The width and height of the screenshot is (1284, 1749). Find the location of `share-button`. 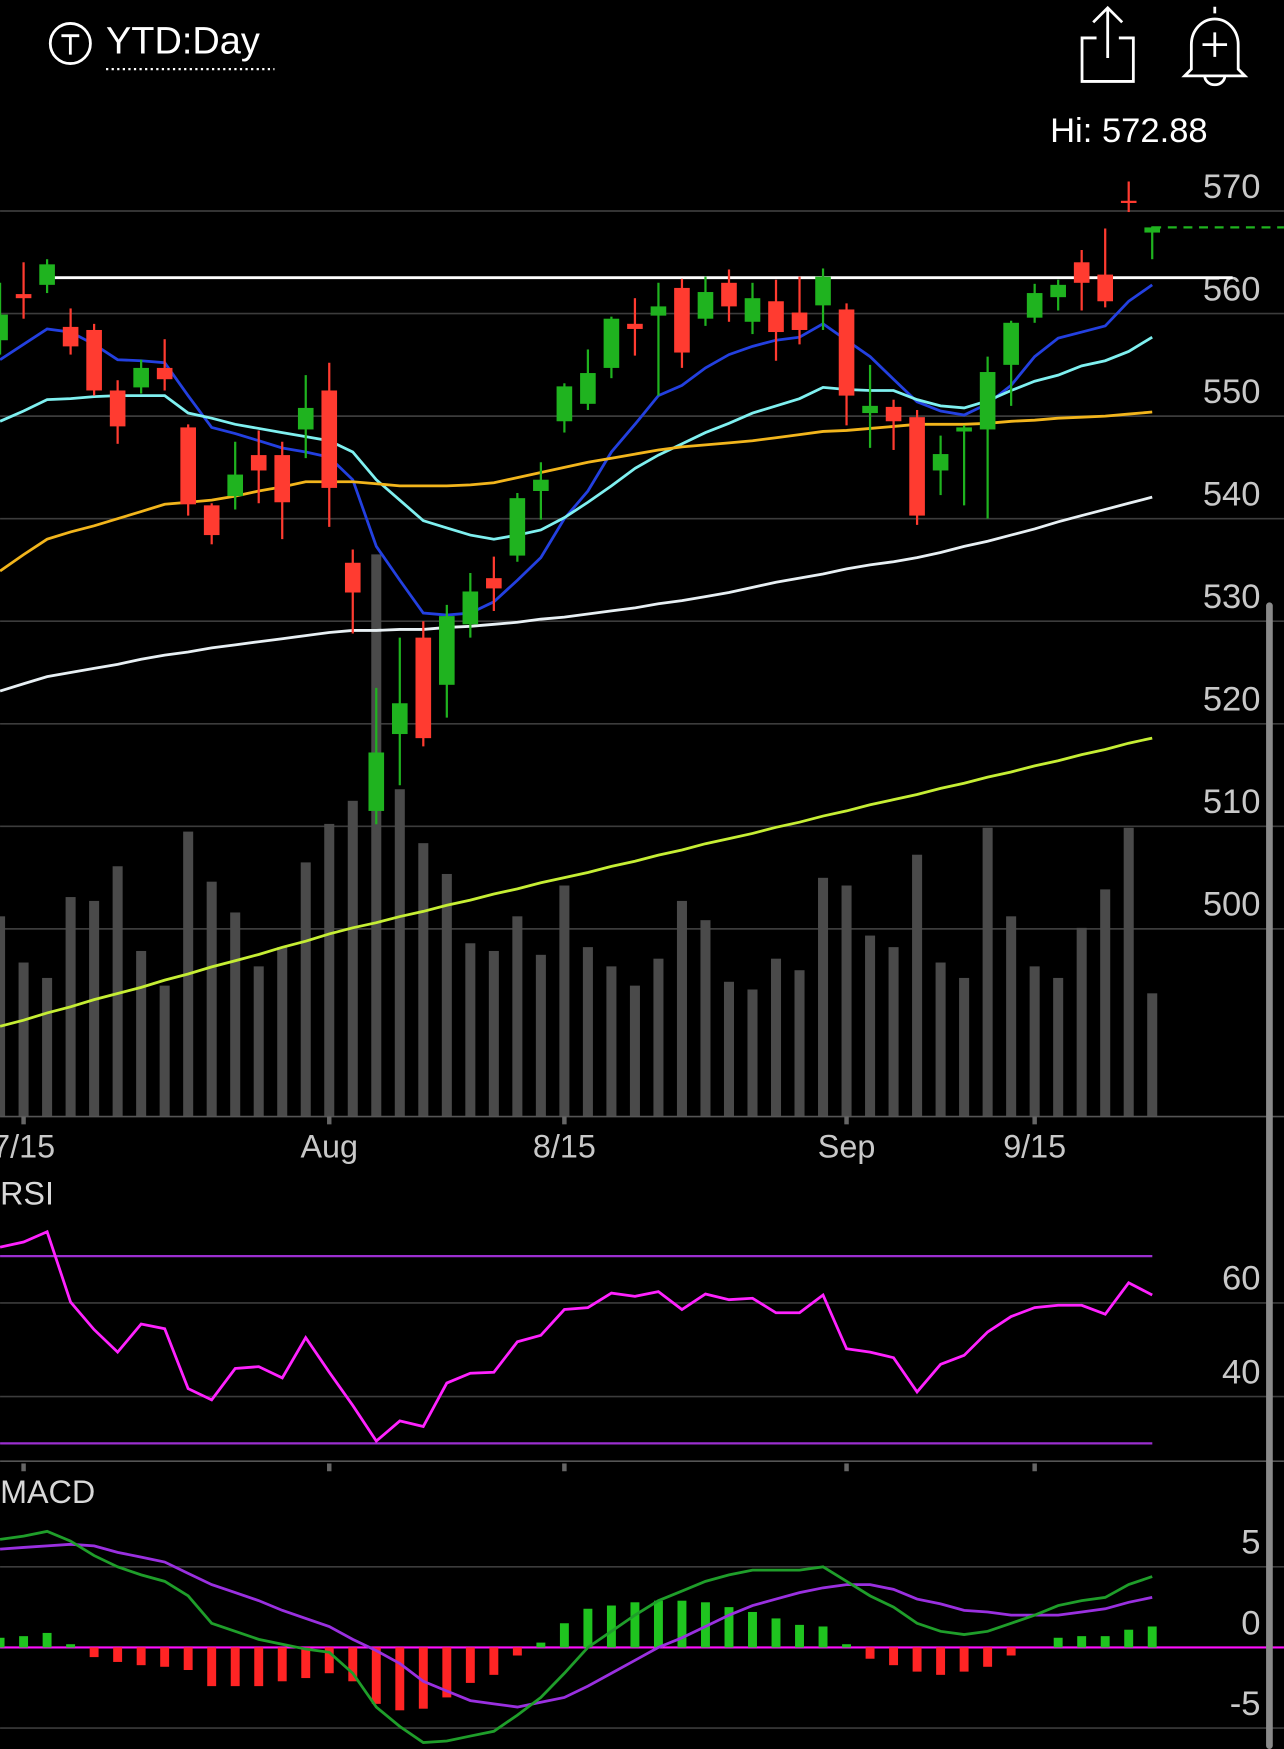

share-button is located at coordinates (1107, 44).